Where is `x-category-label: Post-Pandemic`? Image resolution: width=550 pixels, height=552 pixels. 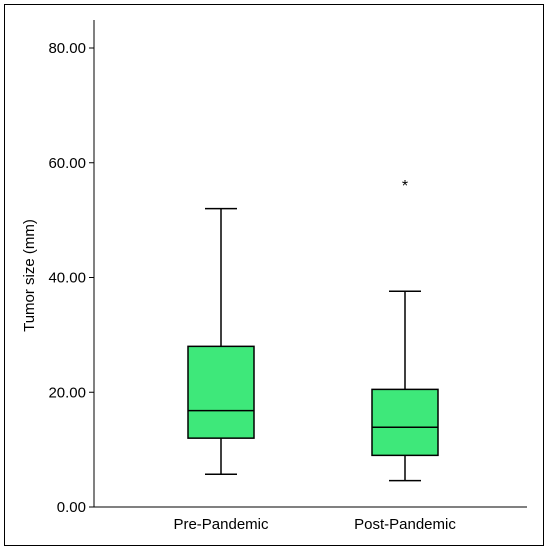 x-category-label: Post-Pandemic is located at coordinates (405, 524).